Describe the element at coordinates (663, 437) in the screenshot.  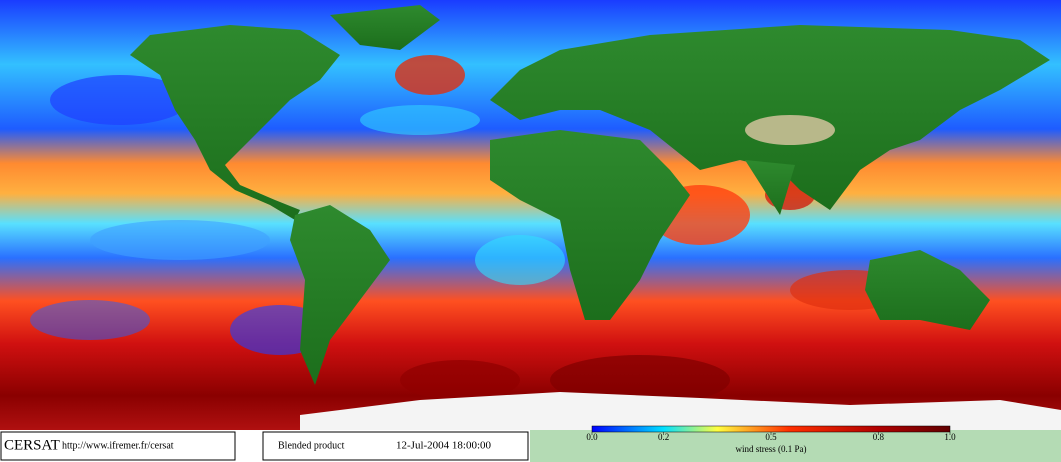
I see `colorbar-tick-label: 0.2` at that location.